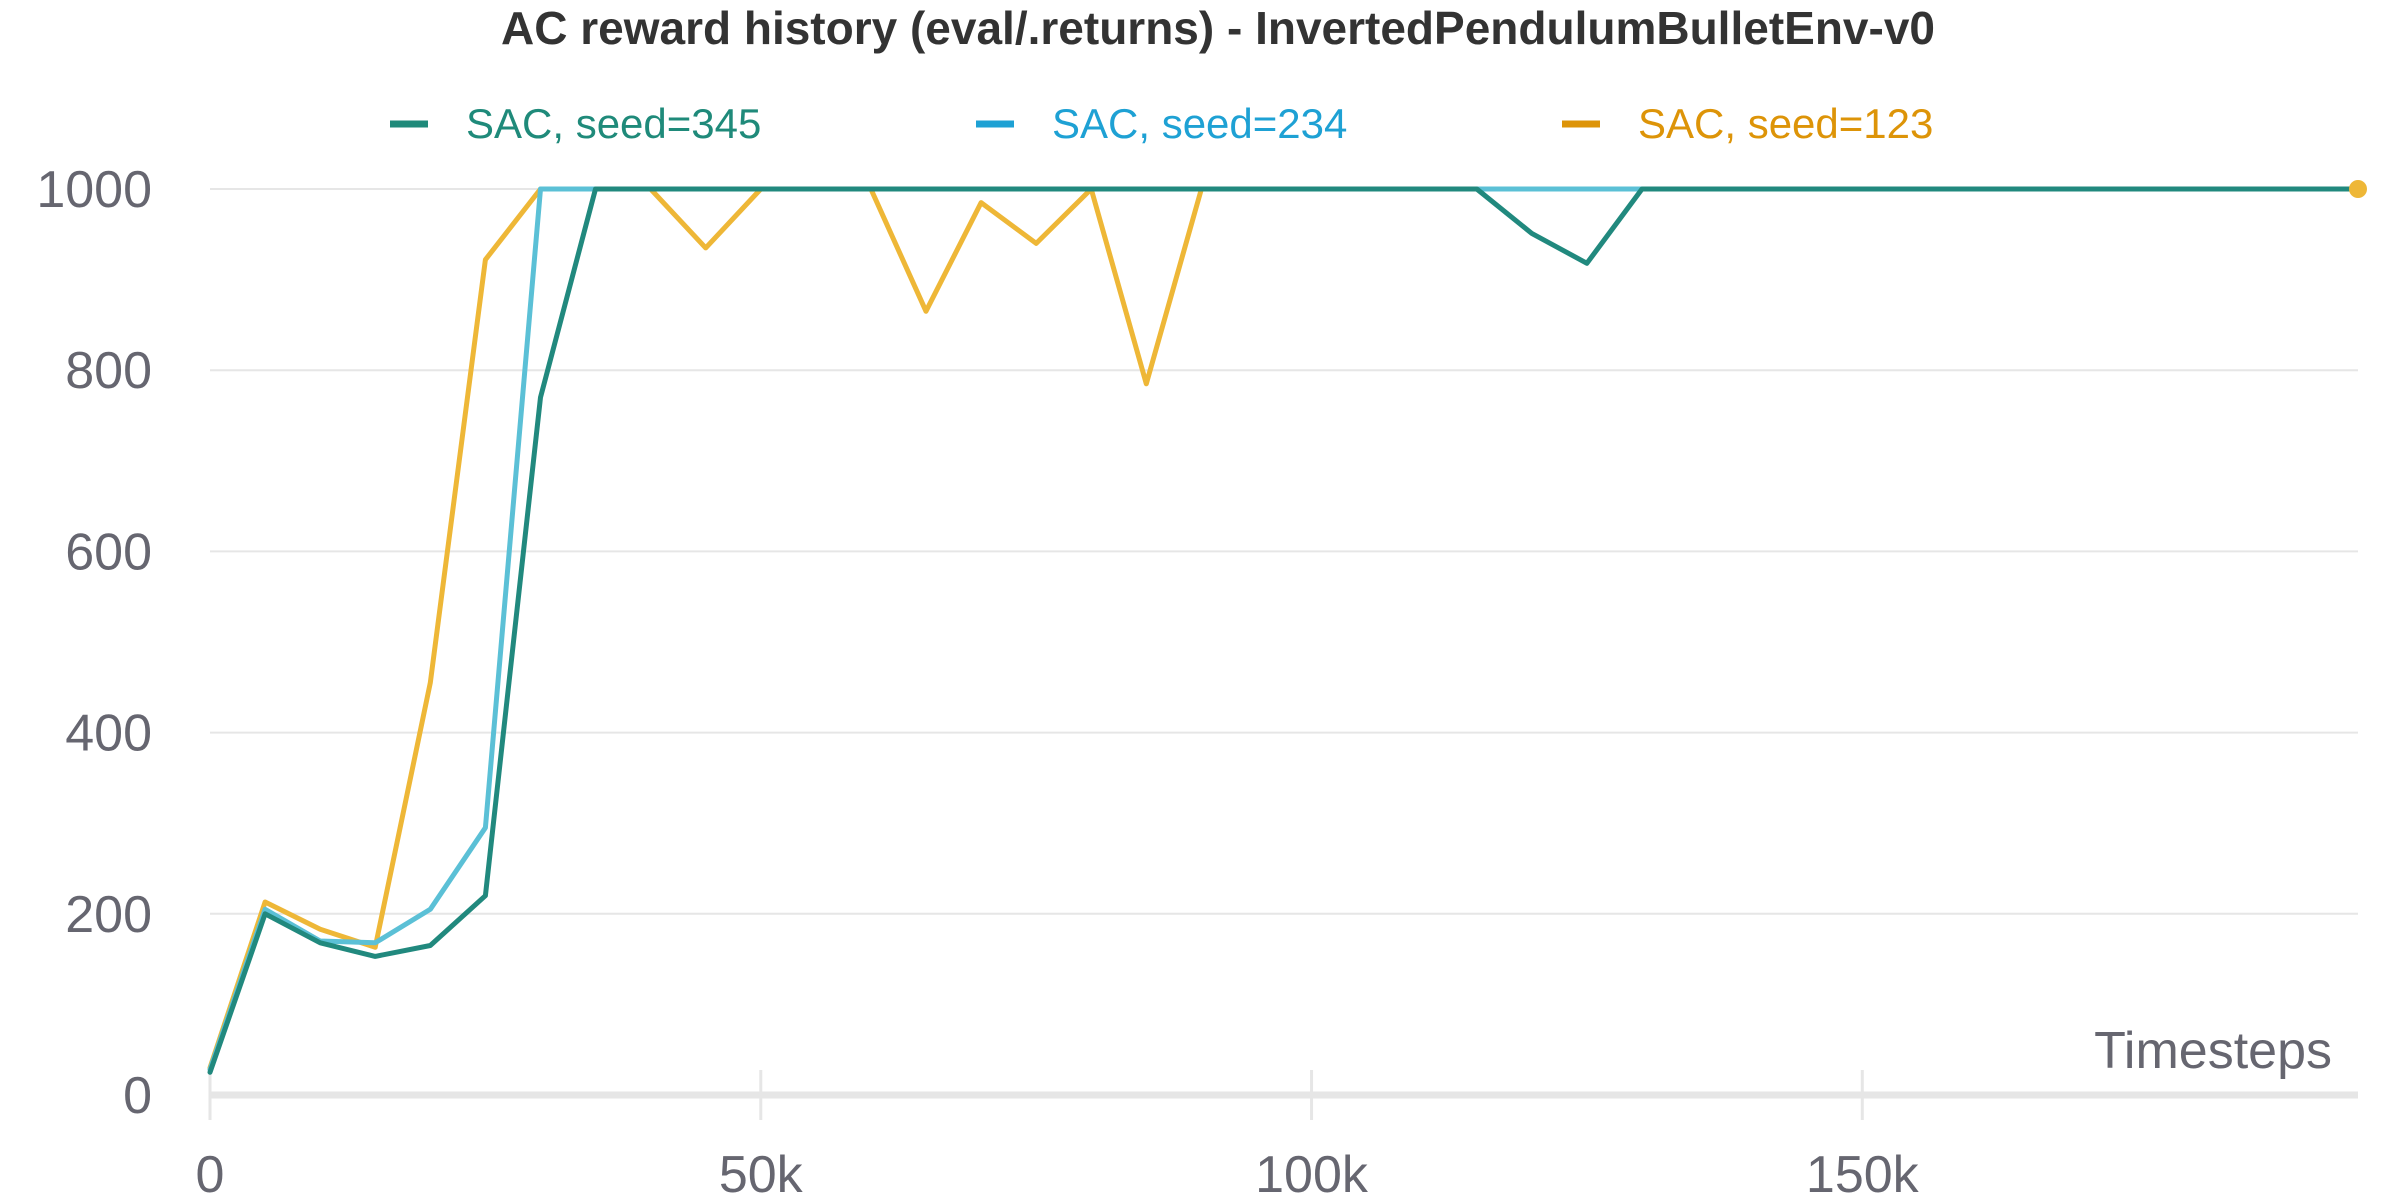 This screenshot has height=1200, width=2400. What do you see at coordinates (761, 1173) in the screenshot?
I see `x-tick-label: 50k` at bounding box center [761, 1173].